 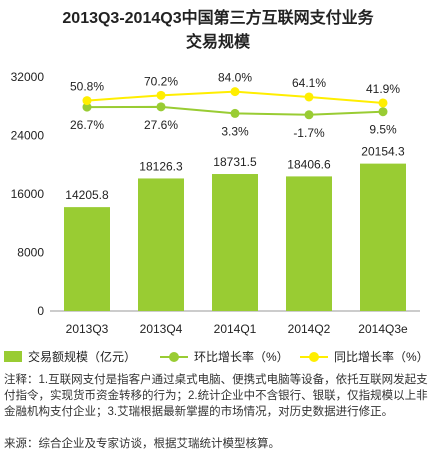 What do you see at coordinates (235, 131) in the screenshot?
I see `qoq-label: 3.3%` at bounding box center [235, 131].